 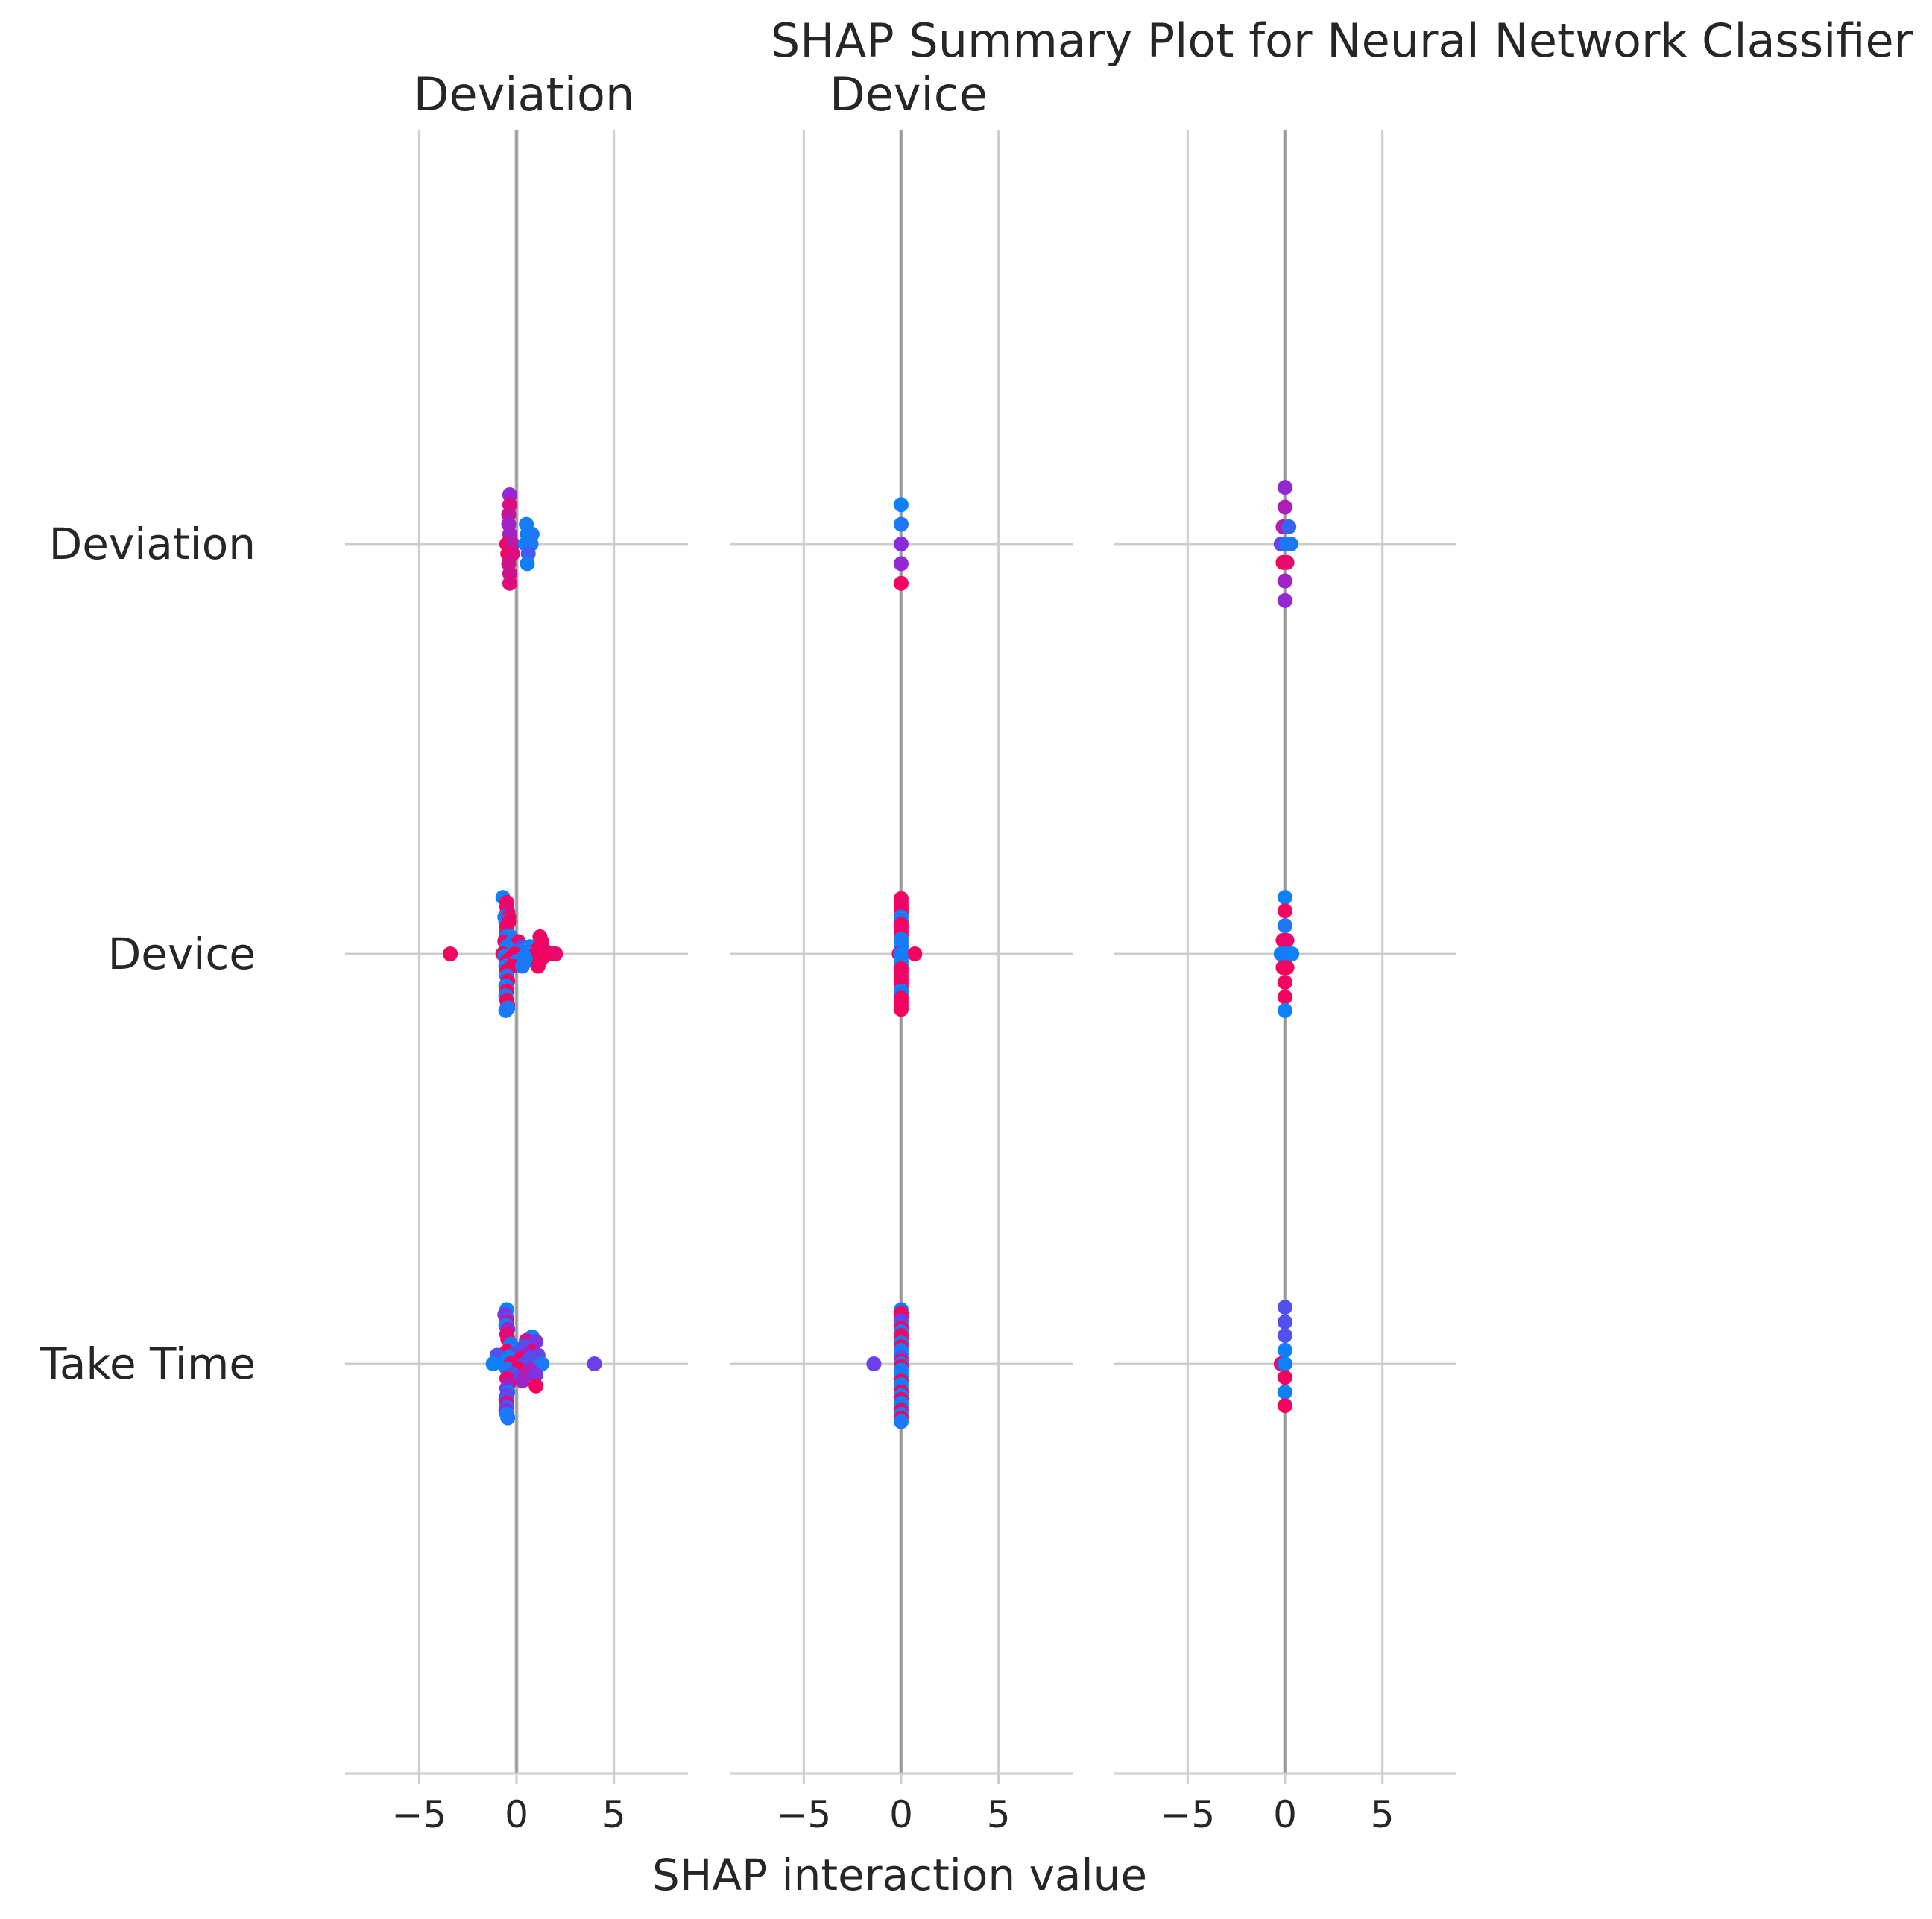 What do you see at coordinates (899, 1875) in the screenshot?
I see `x-axis-label: SHAP interaction value` at bounding box center [899, 1875].